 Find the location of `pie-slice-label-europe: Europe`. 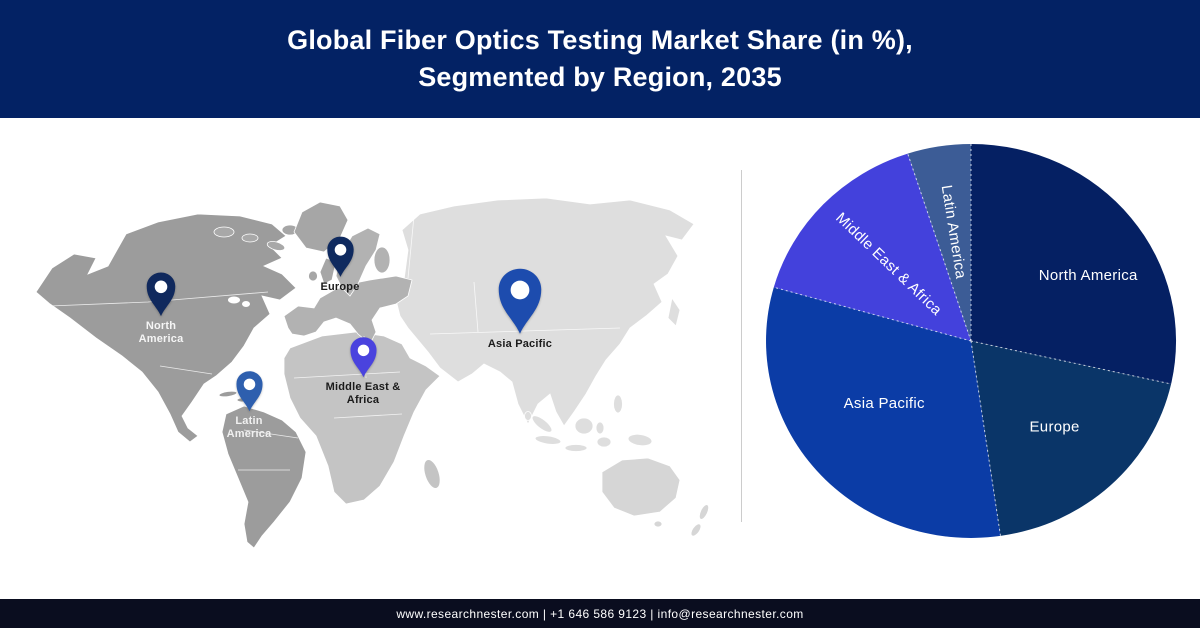

pie-slice-label-europe: Europe is located at coordinates (1055, 427).